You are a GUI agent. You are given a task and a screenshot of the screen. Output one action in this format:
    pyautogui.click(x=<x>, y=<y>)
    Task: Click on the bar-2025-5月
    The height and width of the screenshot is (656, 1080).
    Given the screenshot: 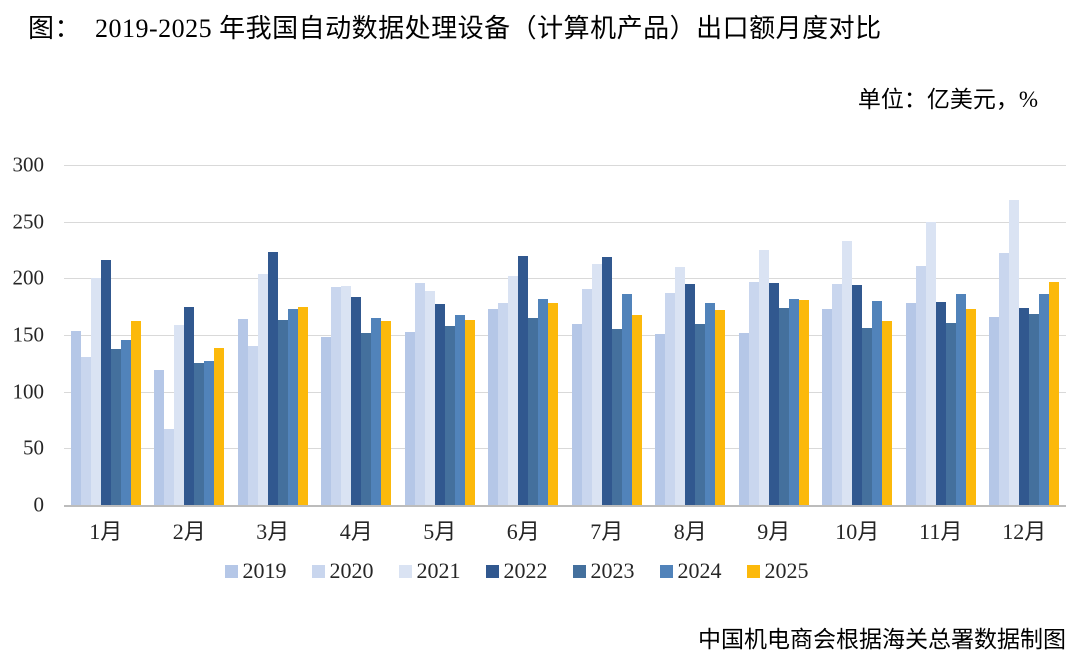 What is the action you would take?
    pyautogui.click(x=469, y=412)
    